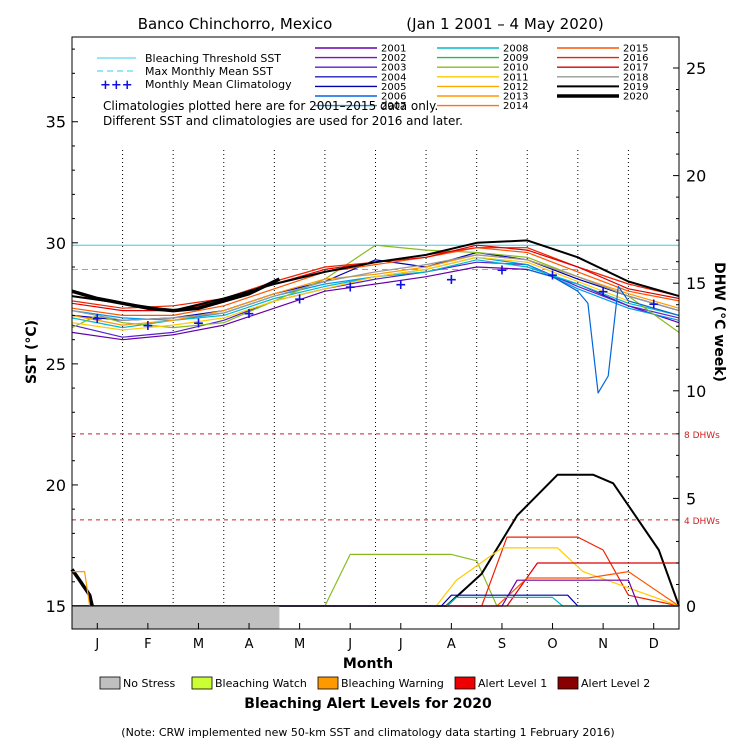  I want to click on y-axis-label-right: DHW (°C week), so click(719, 322).